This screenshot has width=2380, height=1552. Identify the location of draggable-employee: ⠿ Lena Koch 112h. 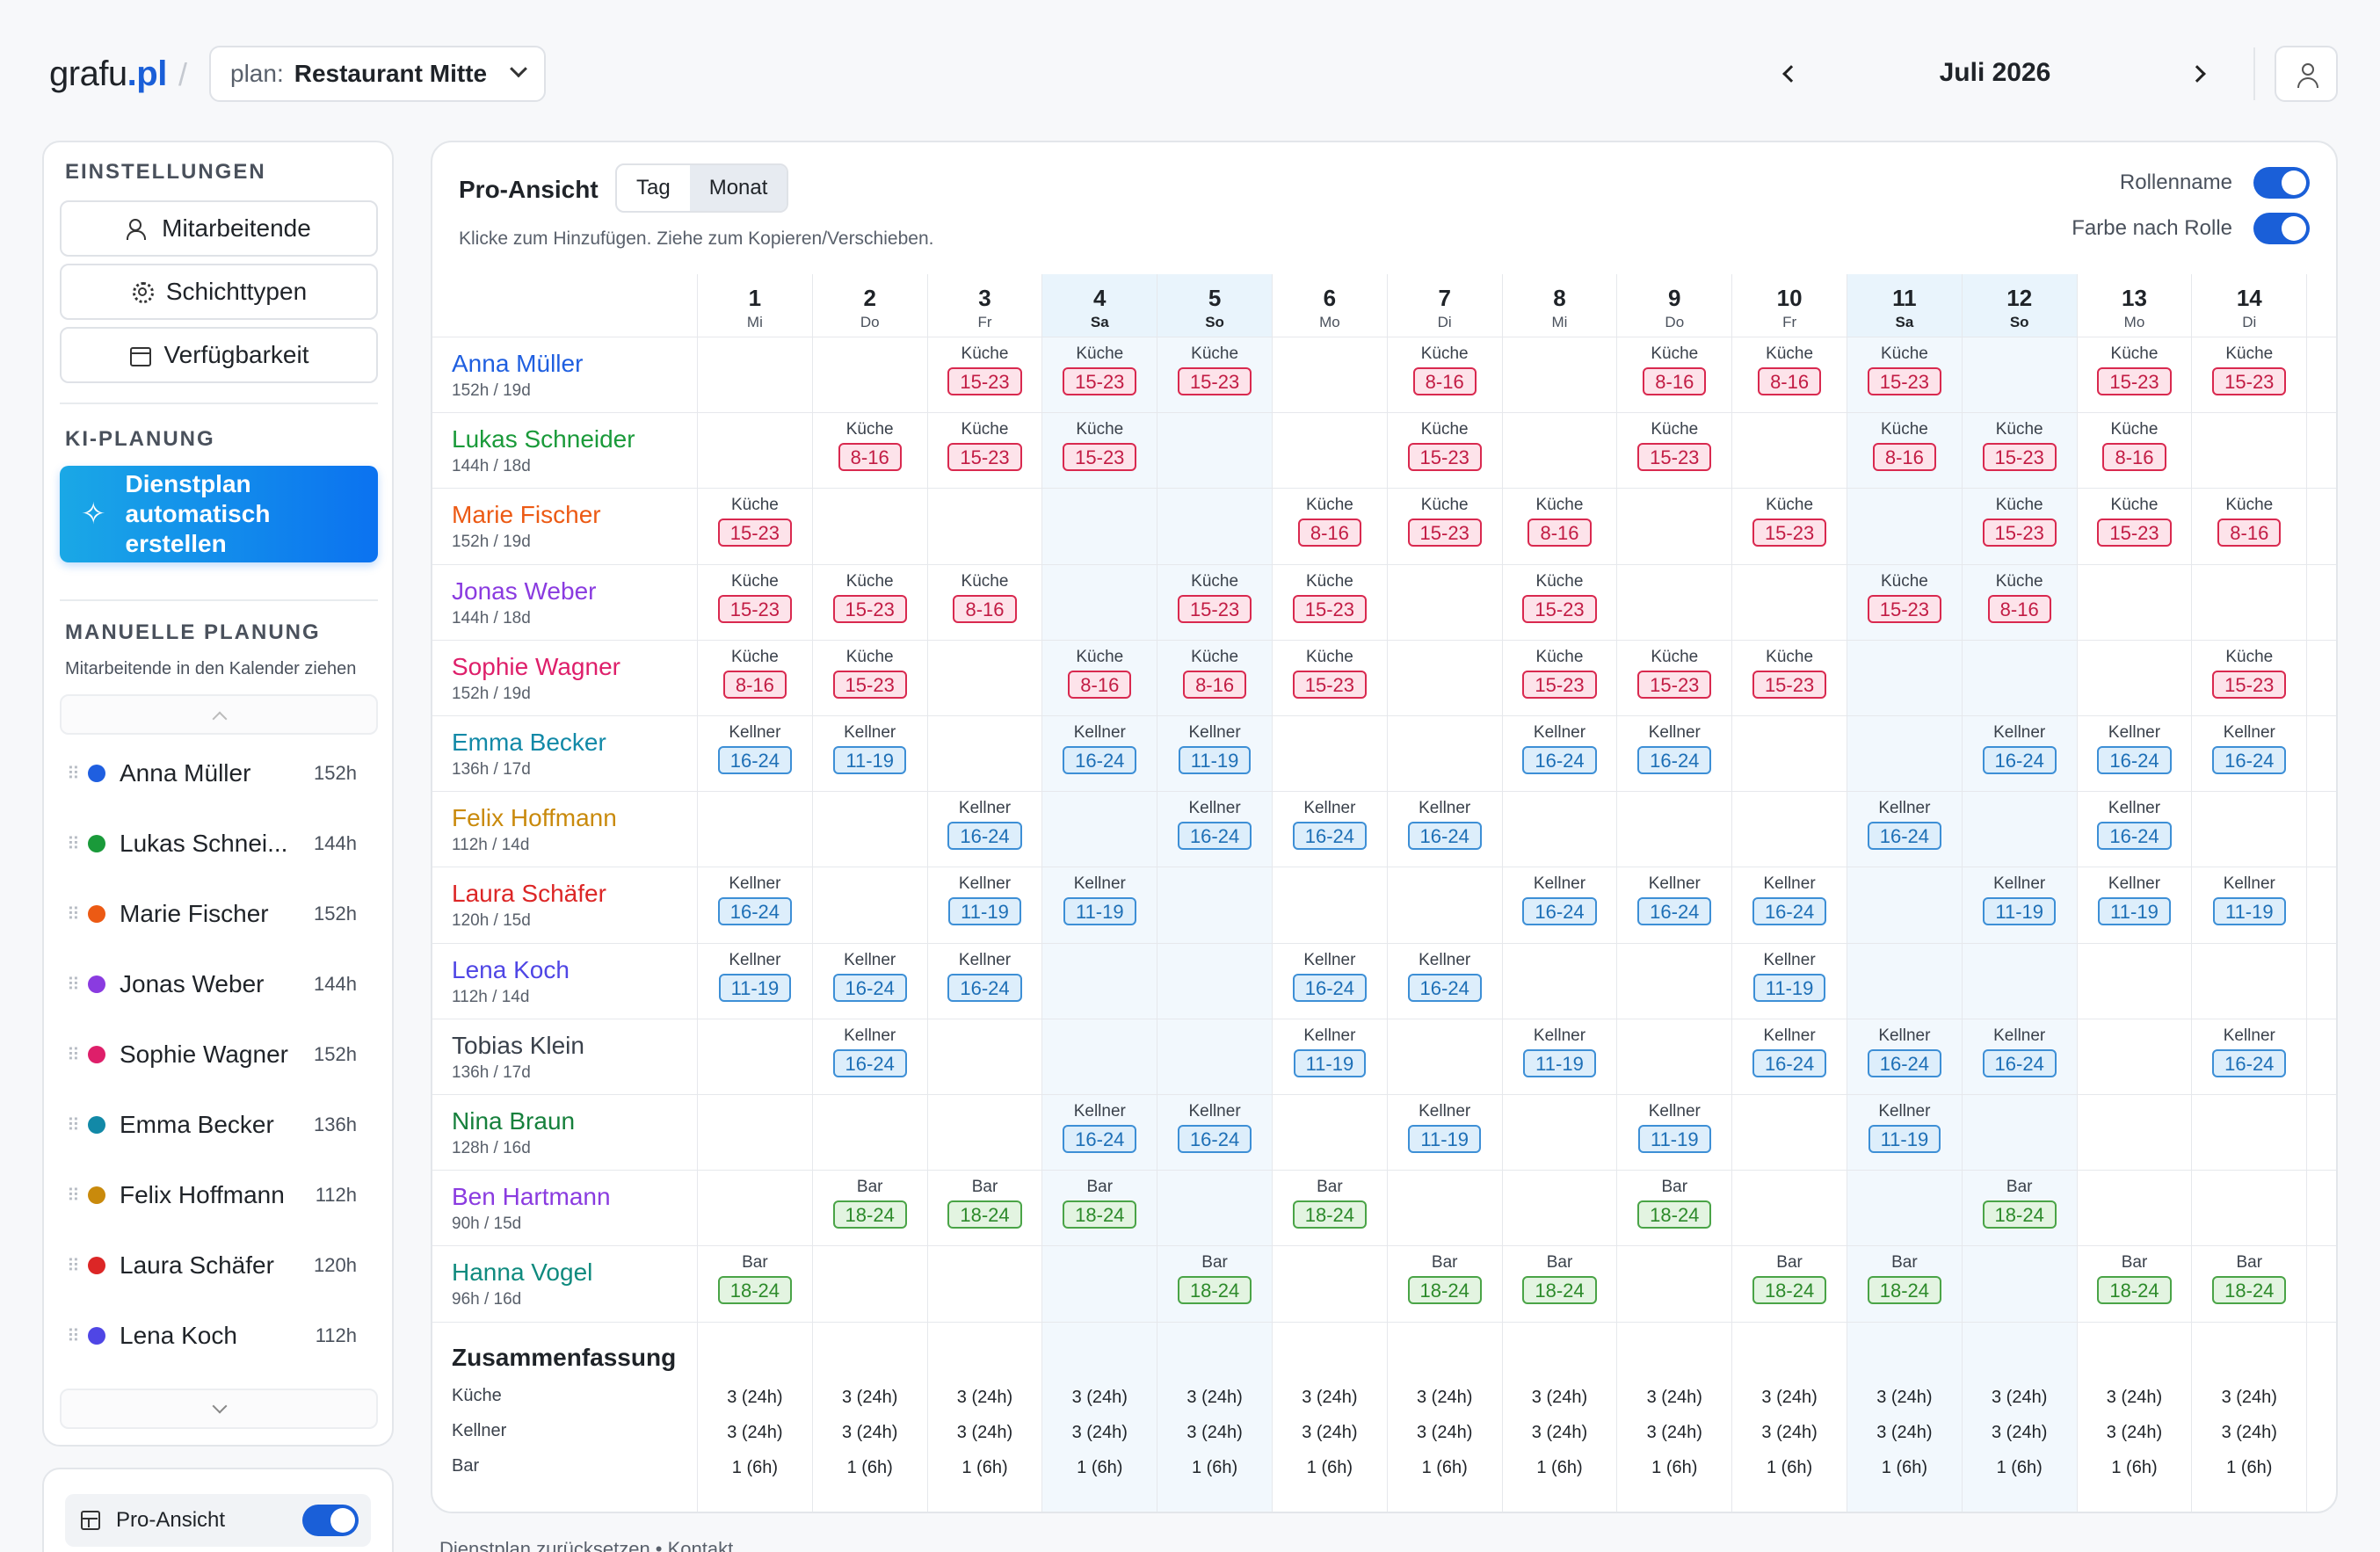
(219, 1335).